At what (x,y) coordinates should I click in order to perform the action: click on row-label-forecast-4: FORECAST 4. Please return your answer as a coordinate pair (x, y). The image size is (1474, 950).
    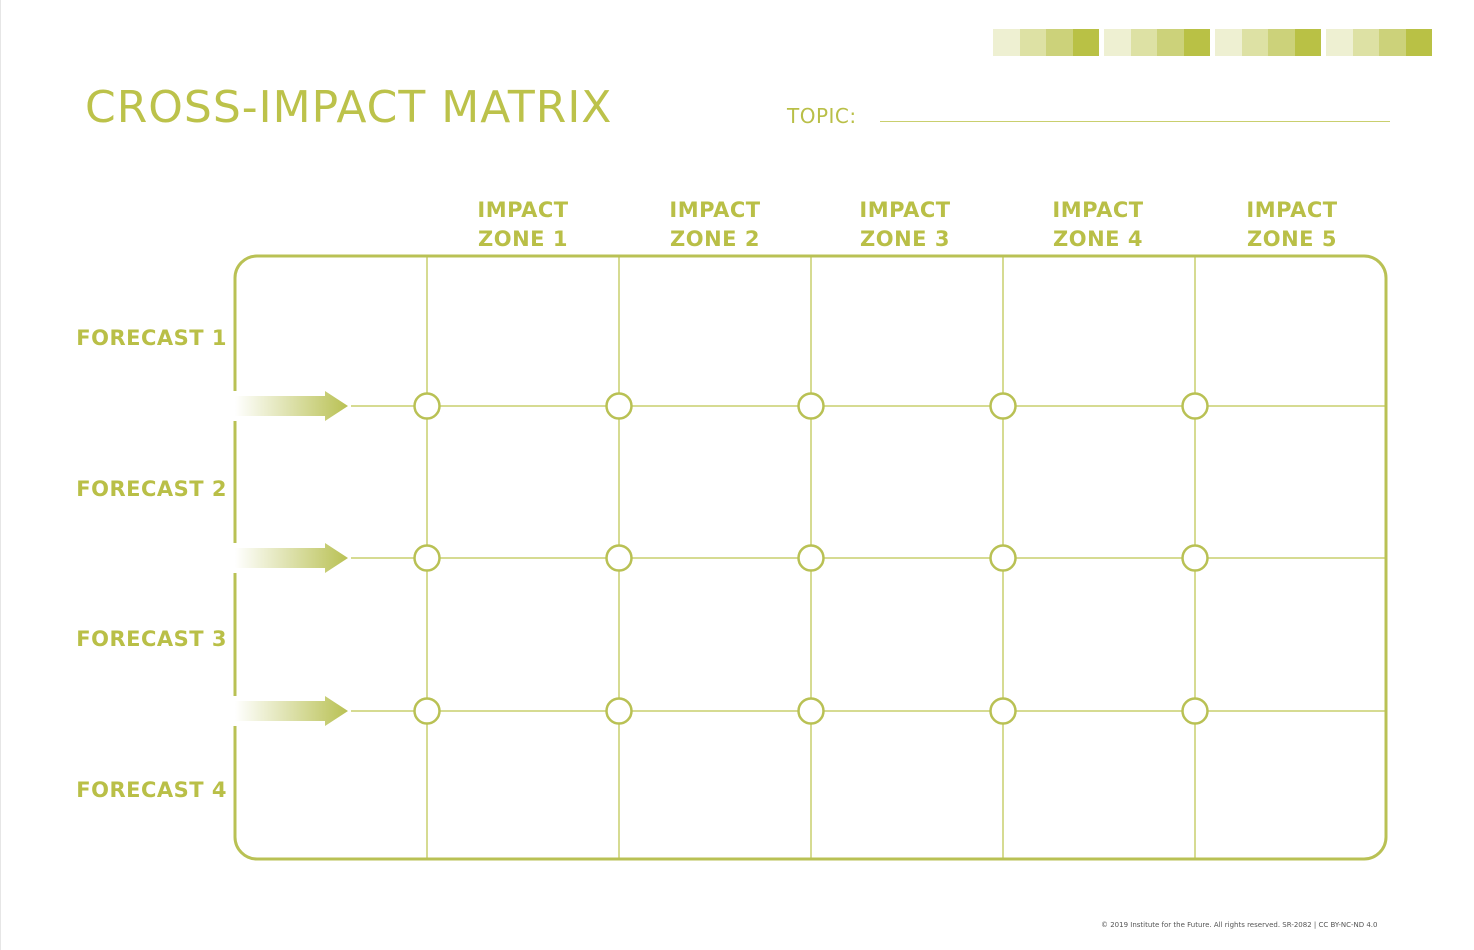
    Looking at the image, I should click on (151, 790).